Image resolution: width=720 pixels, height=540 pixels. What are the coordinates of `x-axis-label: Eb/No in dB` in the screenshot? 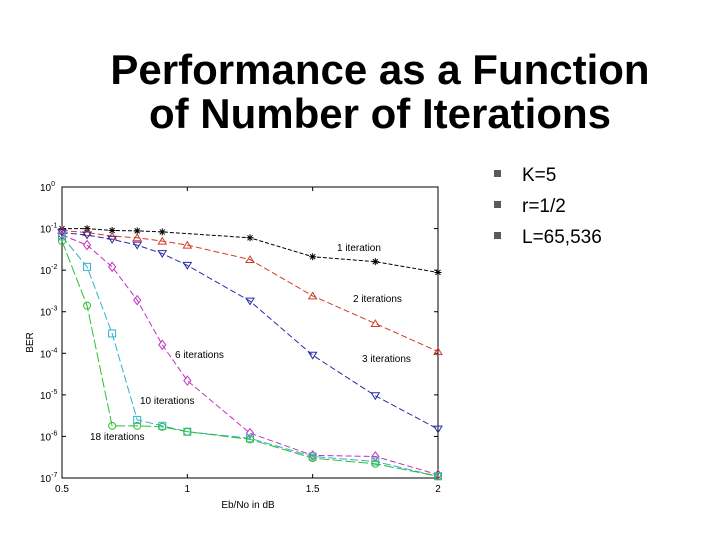 It's located at (248, 505).